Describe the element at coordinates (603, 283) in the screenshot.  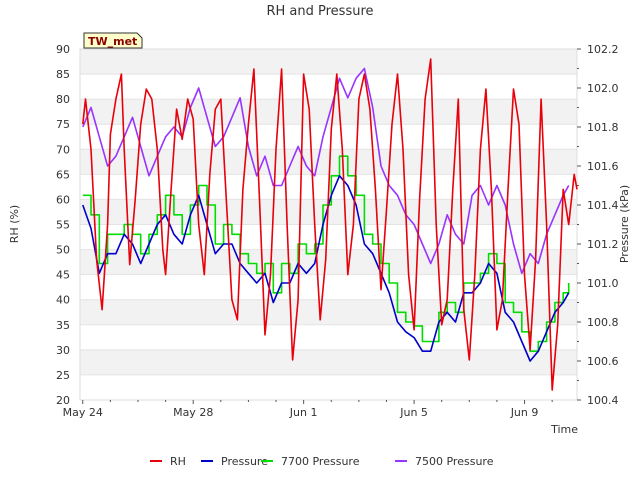
I see `y2-tick-label: 101.0` at that location.